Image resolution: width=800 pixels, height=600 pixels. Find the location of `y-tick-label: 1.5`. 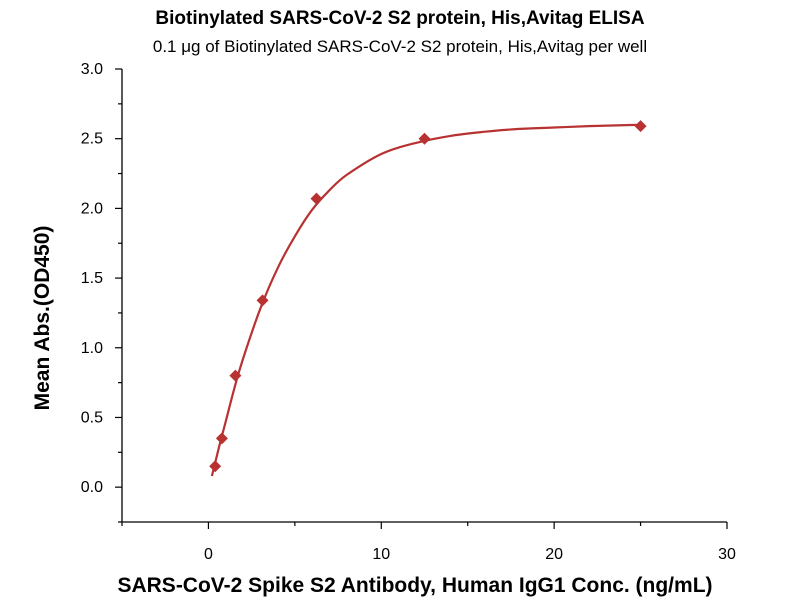

y-tick-label: 1.5 is located at coordinates (92, 278).